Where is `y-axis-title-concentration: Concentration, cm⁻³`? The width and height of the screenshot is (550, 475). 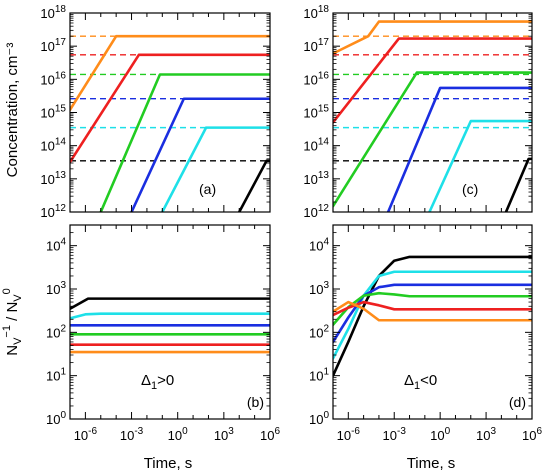 y-axis-title-concentration: Concentration, cm⁻³ is located at coordinates (12, 110).